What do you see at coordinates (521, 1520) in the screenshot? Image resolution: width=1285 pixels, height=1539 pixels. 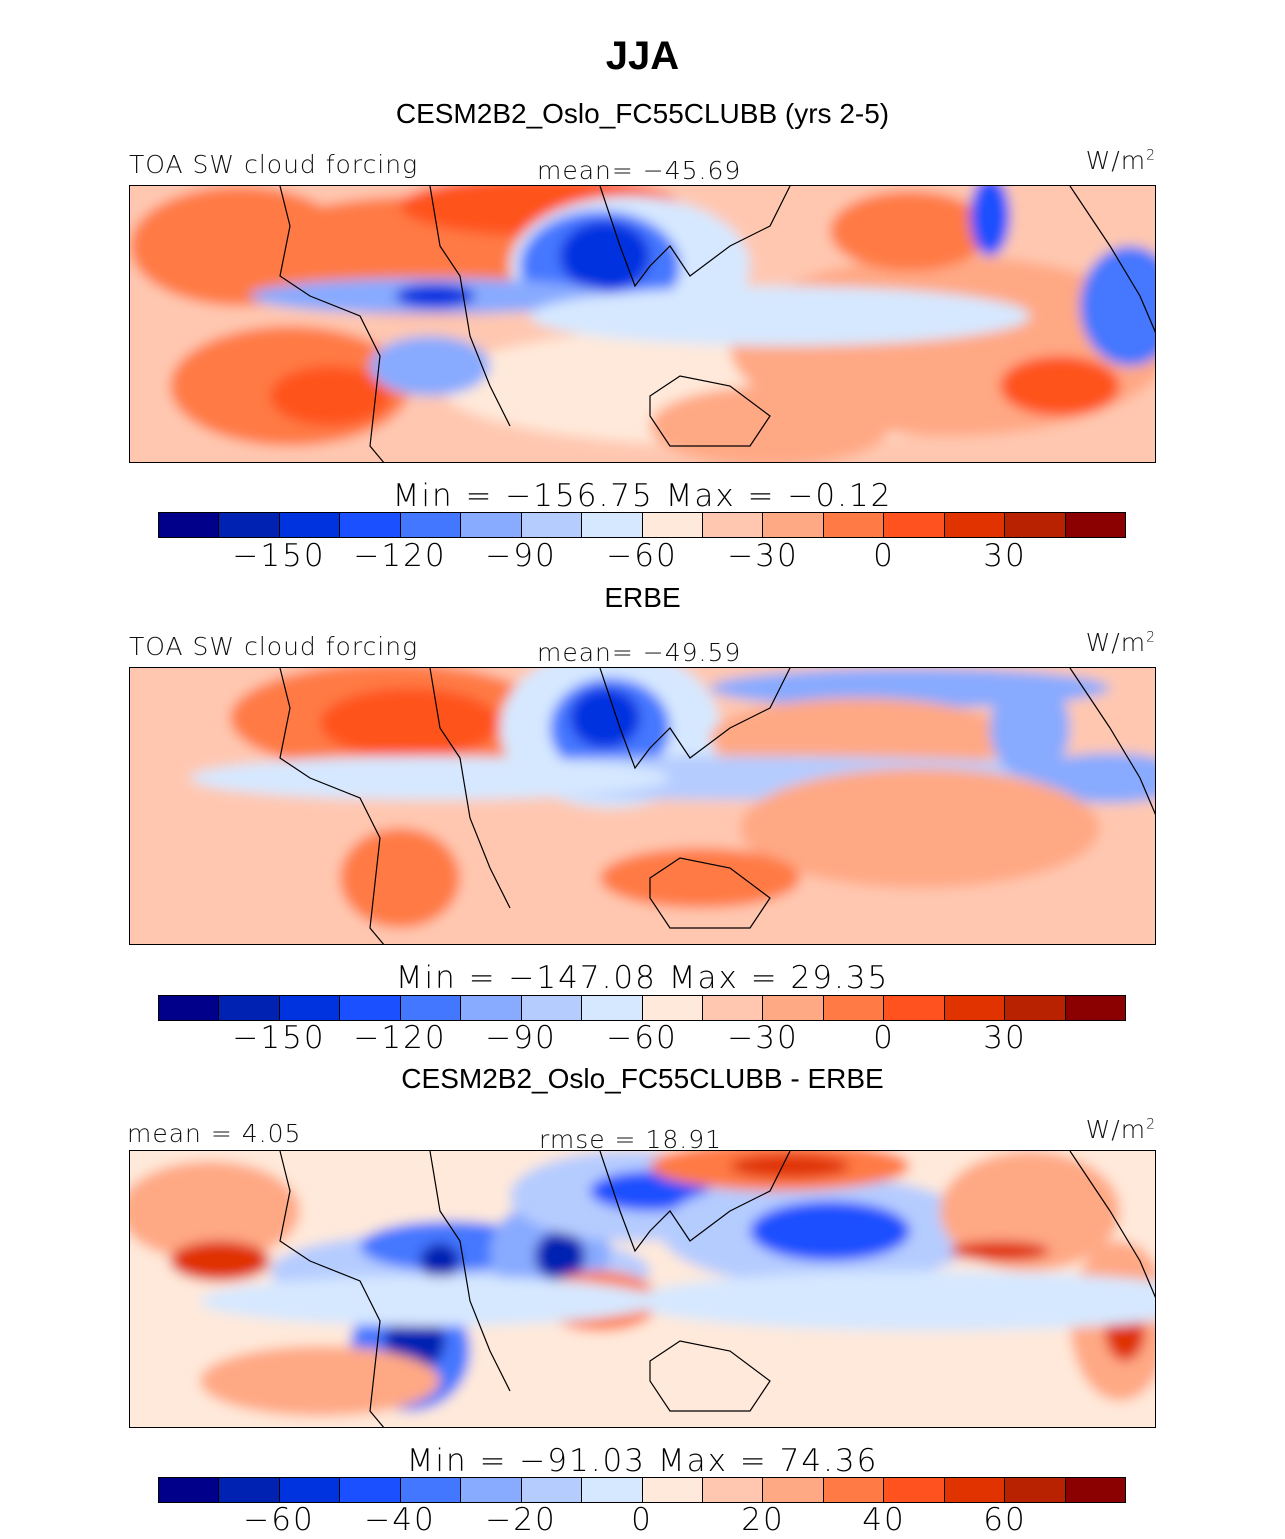 I see `colorbar-tick-label: −20` at bounding box center [521, 1520].